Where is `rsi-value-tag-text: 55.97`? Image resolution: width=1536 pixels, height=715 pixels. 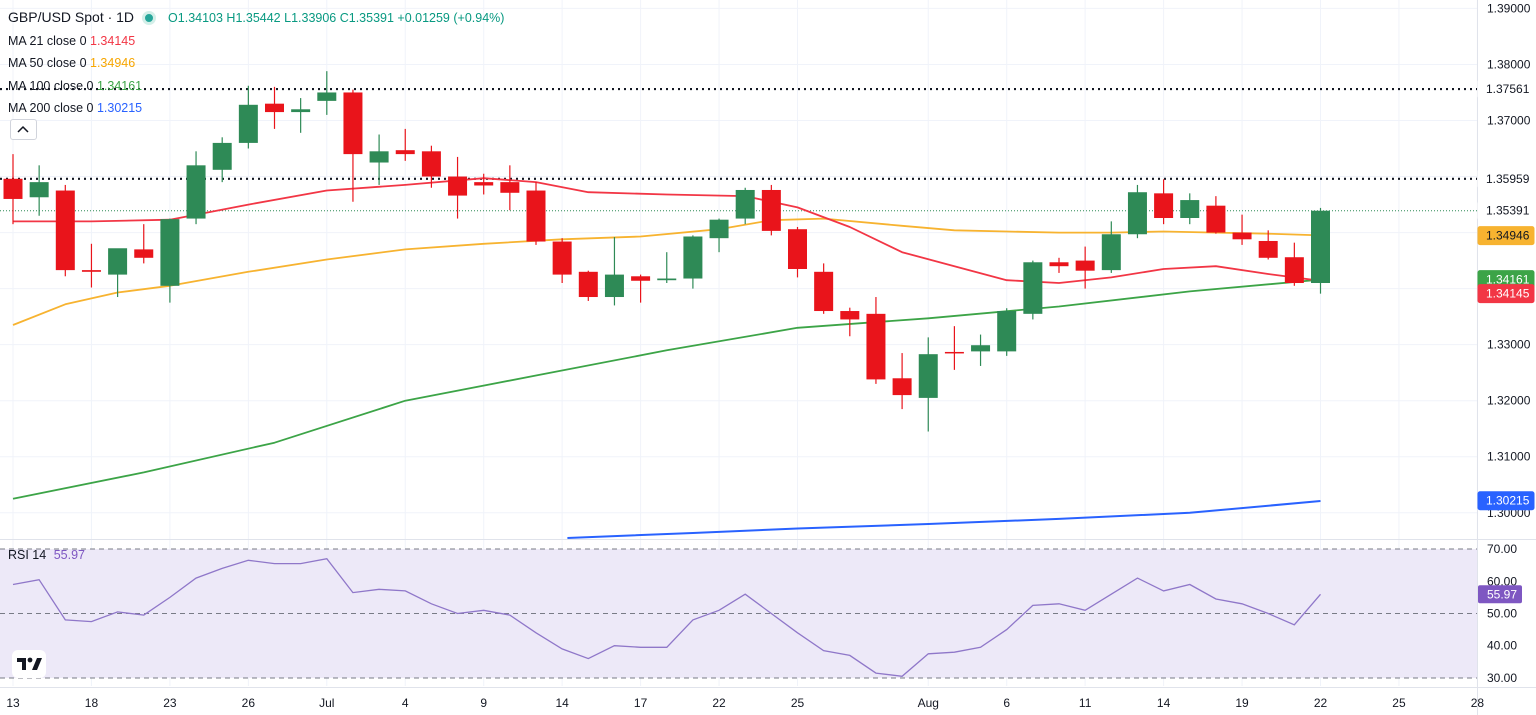
rsi-value-tag-text: 55.97 is located at coordinates (1502, 594).